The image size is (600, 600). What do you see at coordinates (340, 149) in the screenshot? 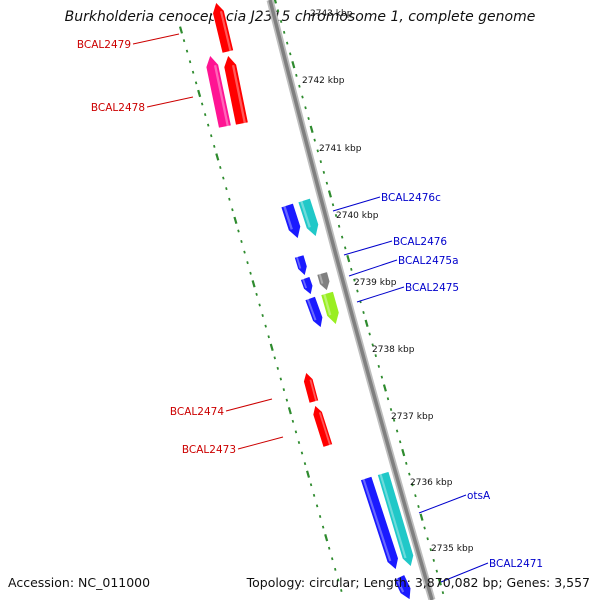
I see `kbp-label: 2741 kbp` at bounding box center [340, 149].